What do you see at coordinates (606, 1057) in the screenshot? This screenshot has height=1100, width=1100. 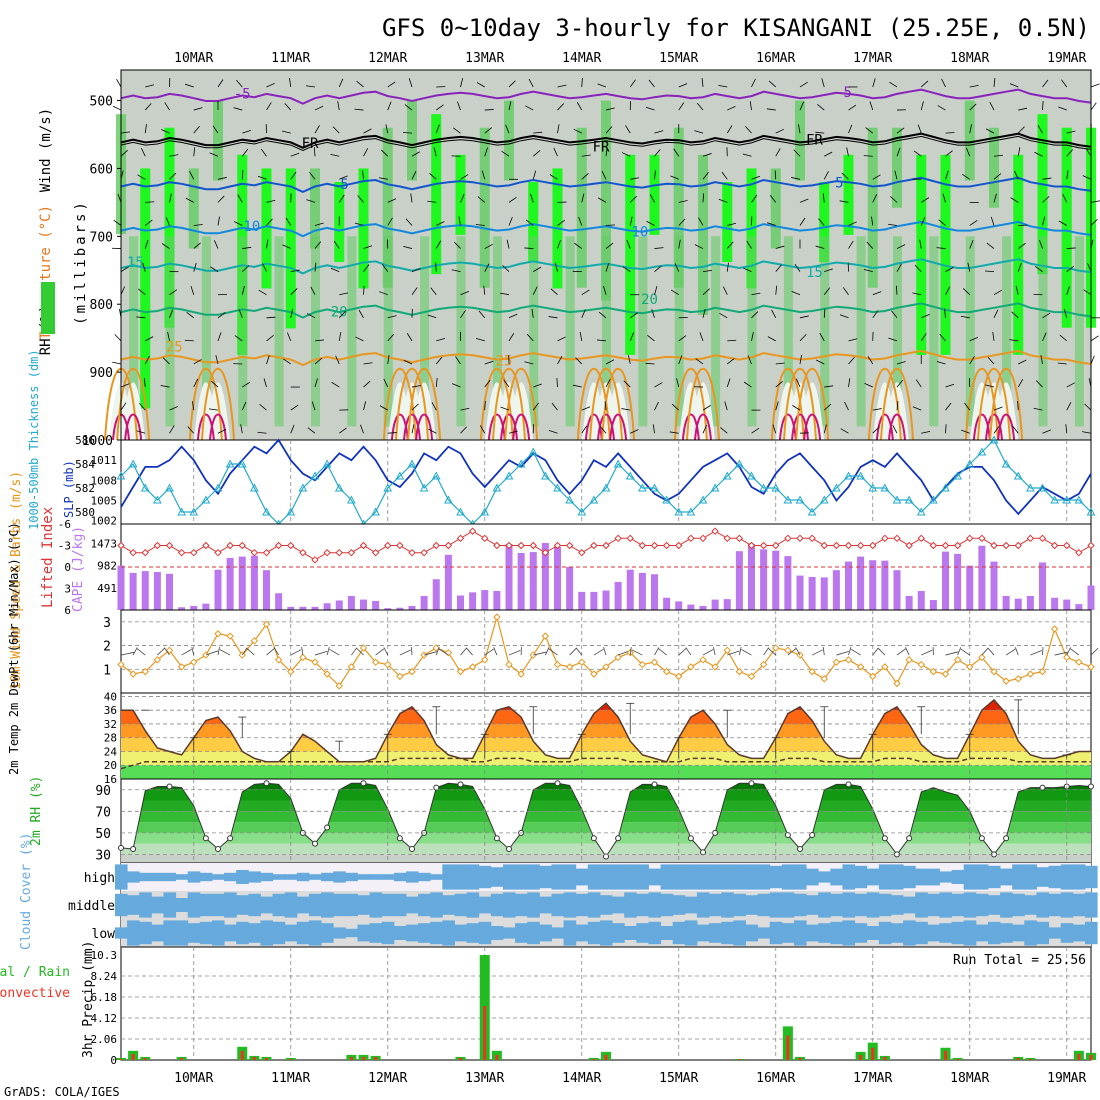 I see `precip-conv-bar` at bounding box center [606, 1057].